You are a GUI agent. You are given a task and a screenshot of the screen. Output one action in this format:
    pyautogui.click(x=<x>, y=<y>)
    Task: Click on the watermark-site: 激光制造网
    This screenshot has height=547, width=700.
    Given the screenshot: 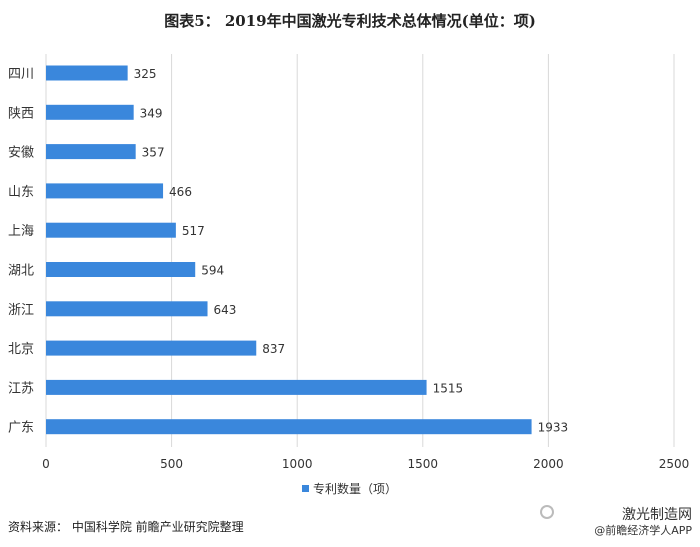 What is the action you would take?
    pyautogui.click(x=657, y=515)
    